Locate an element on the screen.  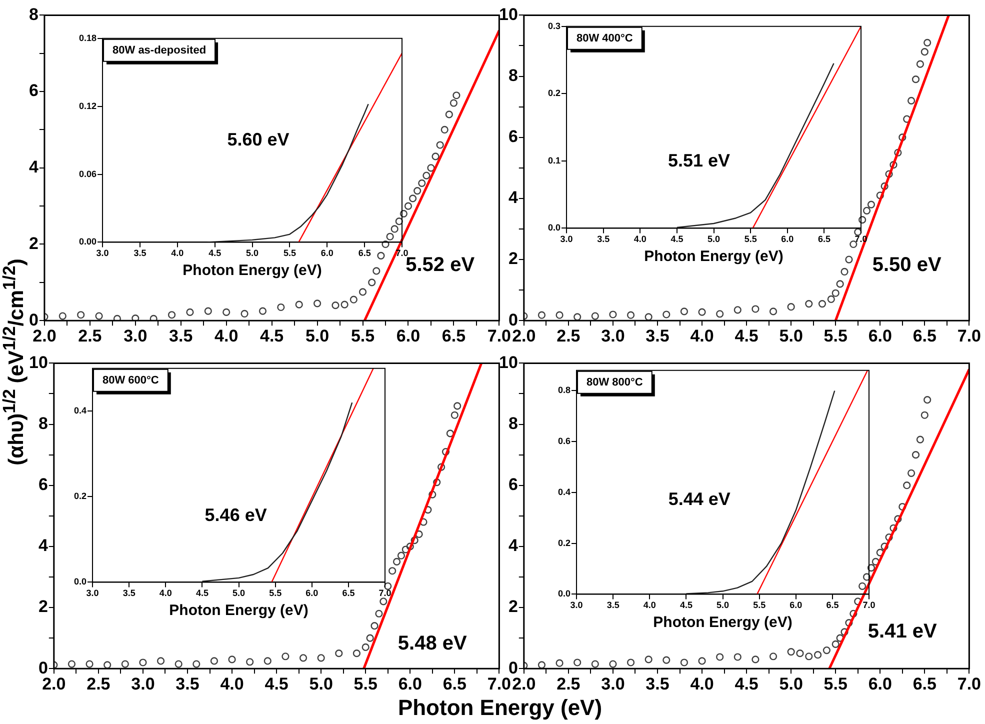
x-tick-label: 3.0 is located at coordinates (136, 336).